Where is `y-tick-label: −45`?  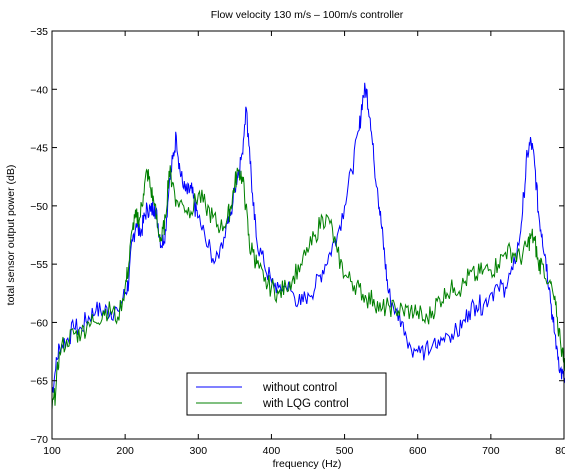
y-tick-label: −45 is located at coordinates (39, 149).